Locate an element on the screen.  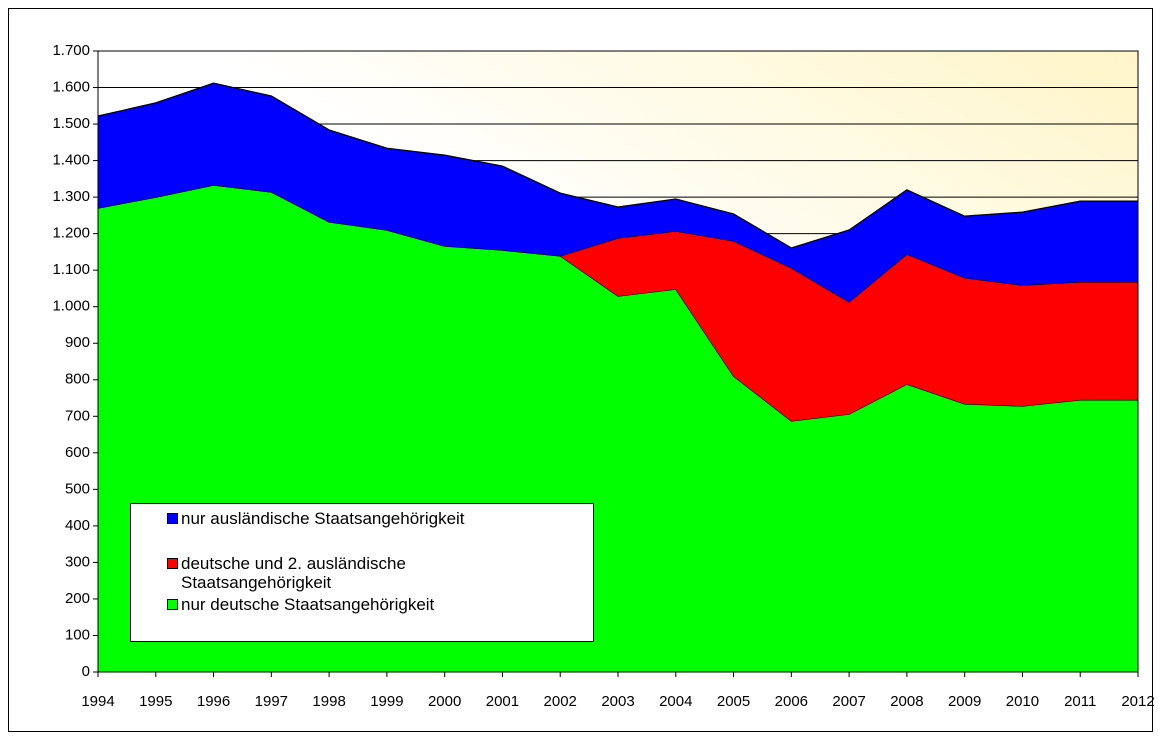
x-tick-label: 2007 is located at coordinates (848, 701).